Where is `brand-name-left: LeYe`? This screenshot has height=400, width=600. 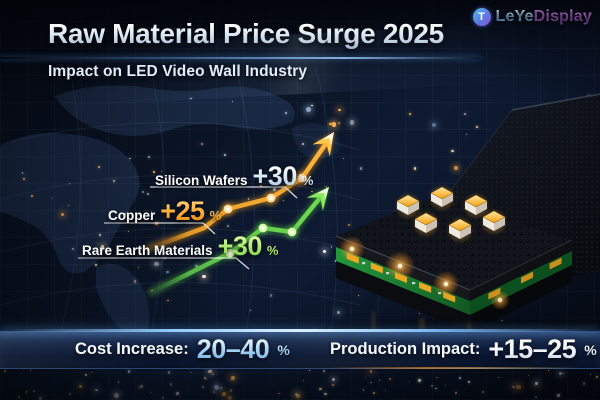 brand-name-left: LeYe is located at coordinates (514, 16).